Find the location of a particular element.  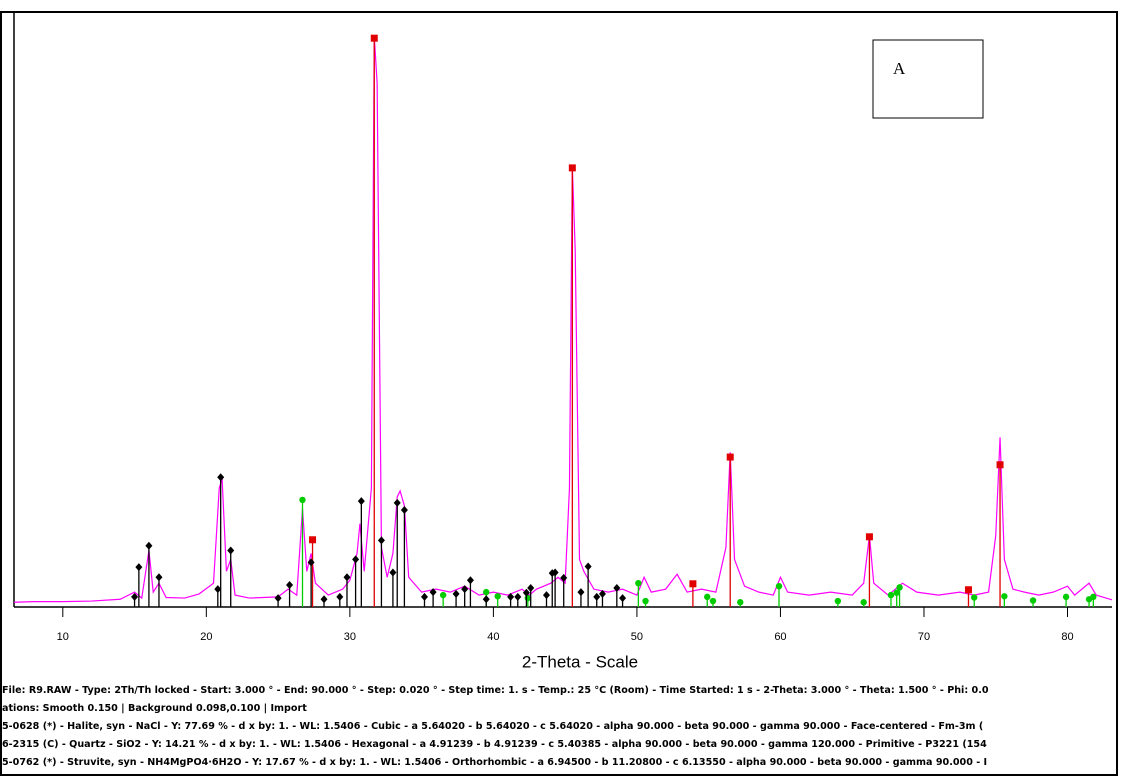

x-tick-label: 30 is located at coordinates (350, 637).